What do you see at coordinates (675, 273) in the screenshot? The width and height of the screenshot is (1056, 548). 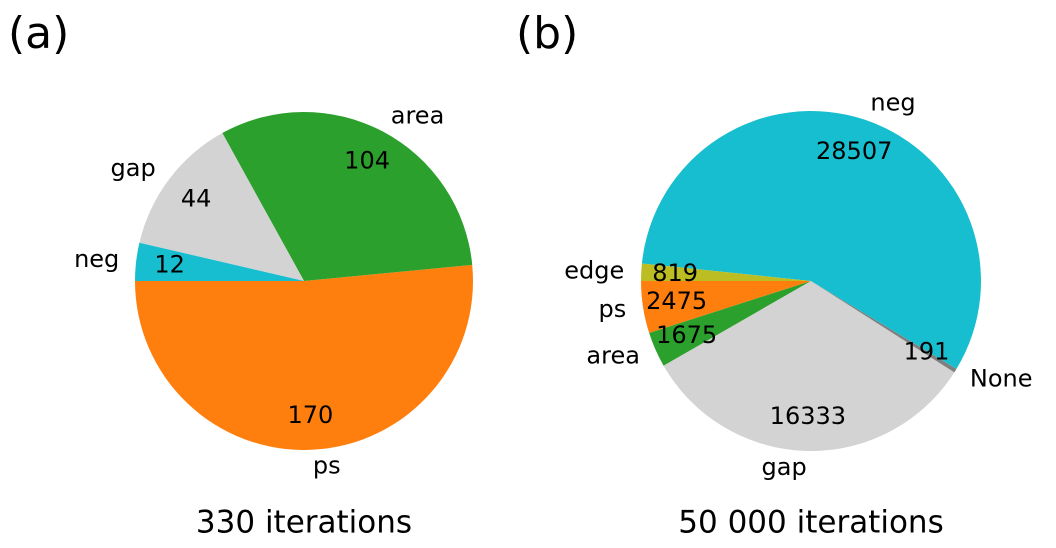 I see `value-label: 819` at bounding box center [675, 273].